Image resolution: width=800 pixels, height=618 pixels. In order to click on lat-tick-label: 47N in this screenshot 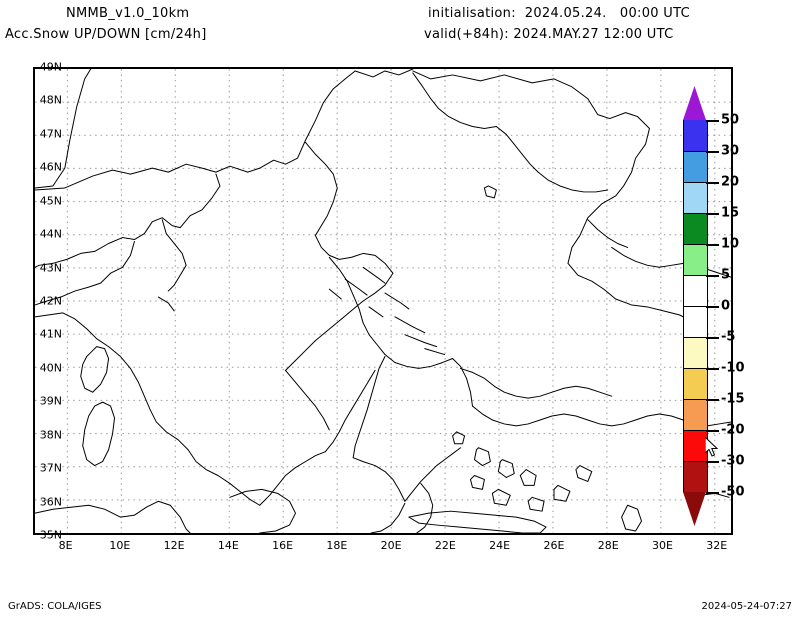, I will do `click(50, 134)`.